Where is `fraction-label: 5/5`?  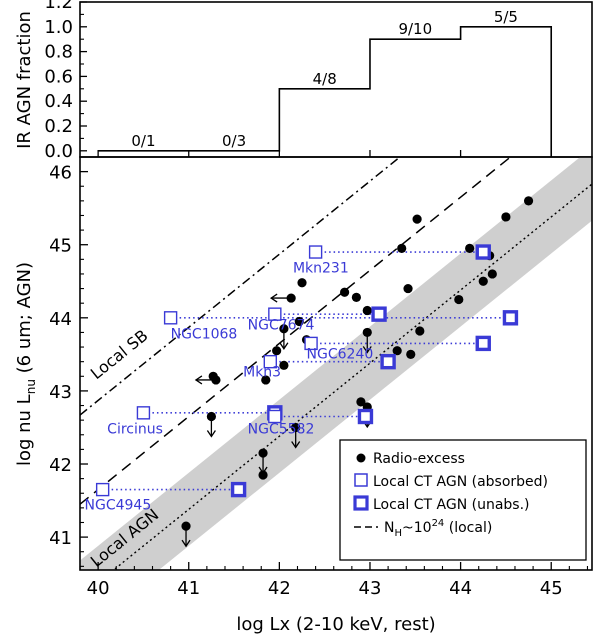
fraction-label: 5/5 is located at coordinates (506, 17).